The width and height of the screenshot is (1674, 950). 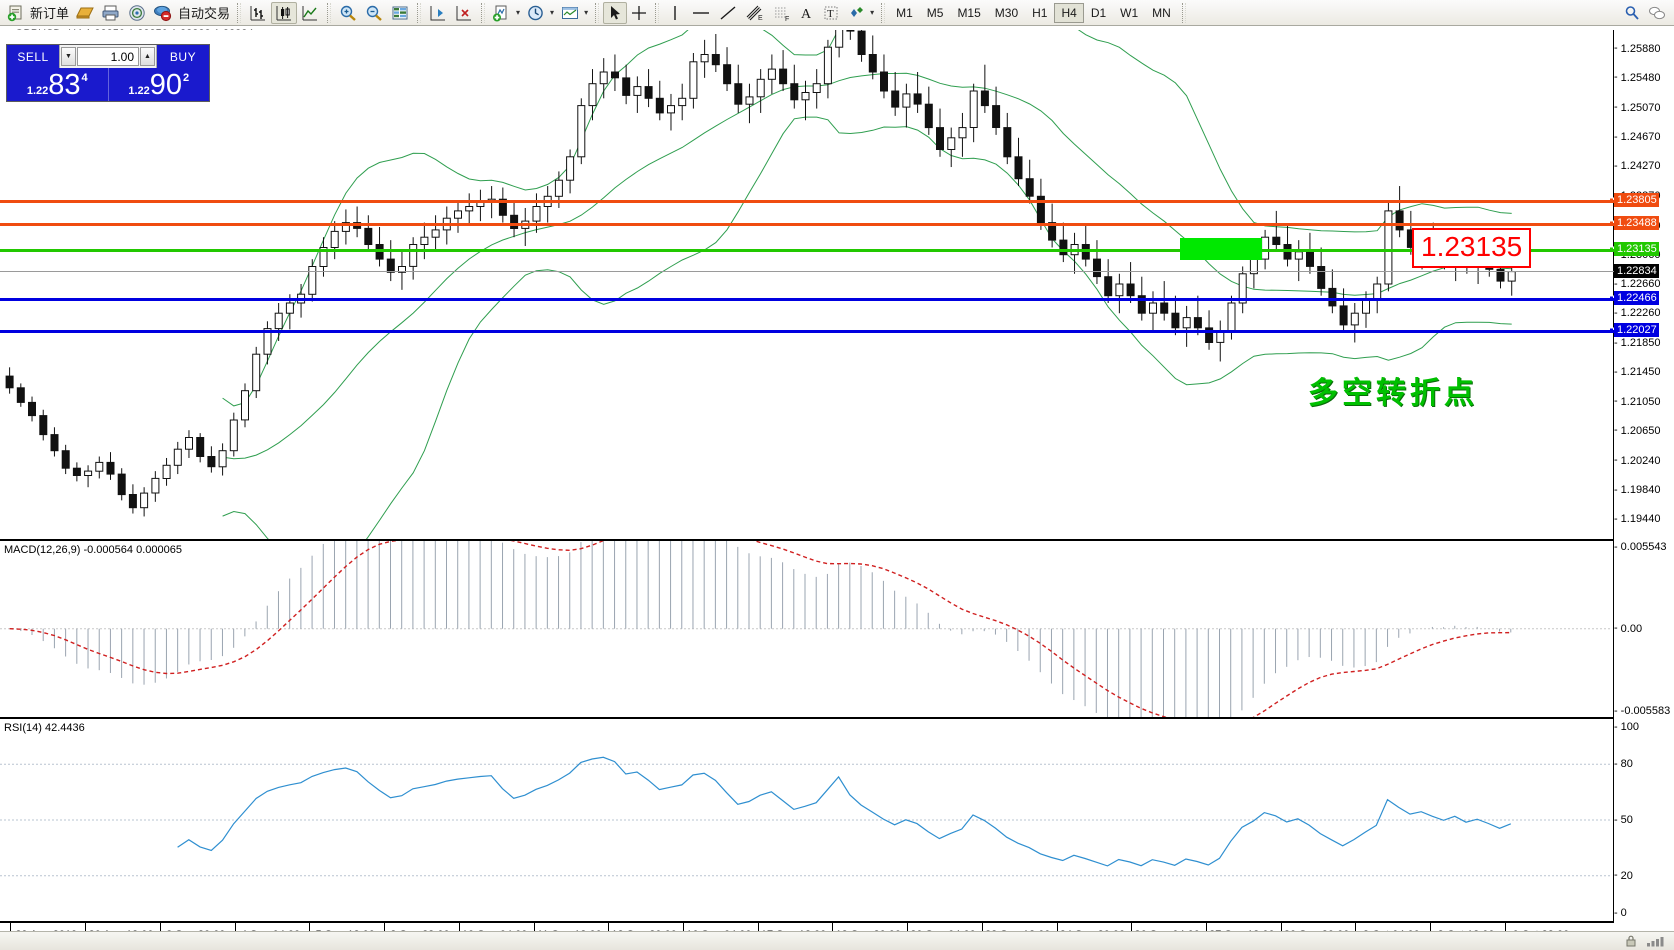 I want to click on data-window-button, so click(x=400, y=13).